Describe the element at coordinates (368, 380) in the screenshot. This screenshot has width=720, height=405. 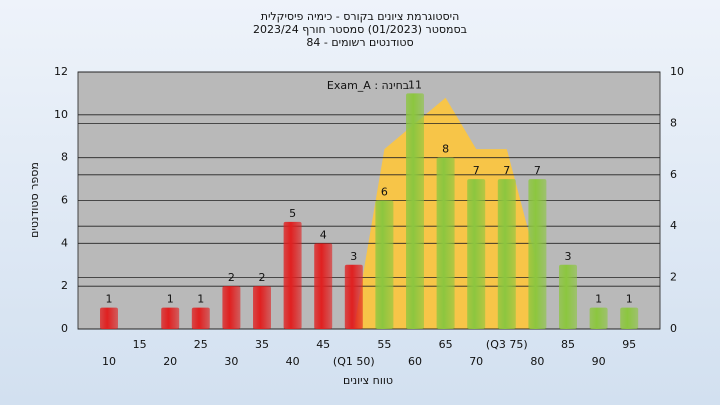
I see `x-axis-label: טווח ציונים` at that location.